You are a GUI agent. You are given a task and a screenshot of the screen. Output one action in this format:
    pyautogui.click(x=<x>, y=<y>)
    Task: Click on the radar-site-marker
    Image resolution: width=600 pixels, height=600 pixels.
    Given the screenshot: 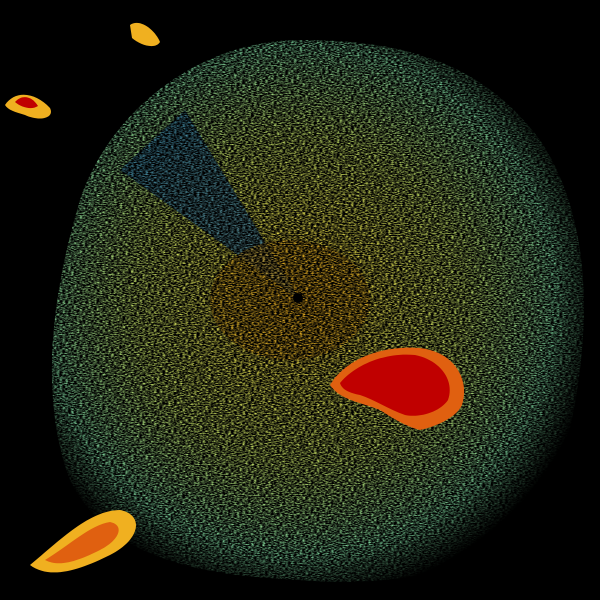 What is the action you would take?
    pyautogui.click(x=298, y=298)
    